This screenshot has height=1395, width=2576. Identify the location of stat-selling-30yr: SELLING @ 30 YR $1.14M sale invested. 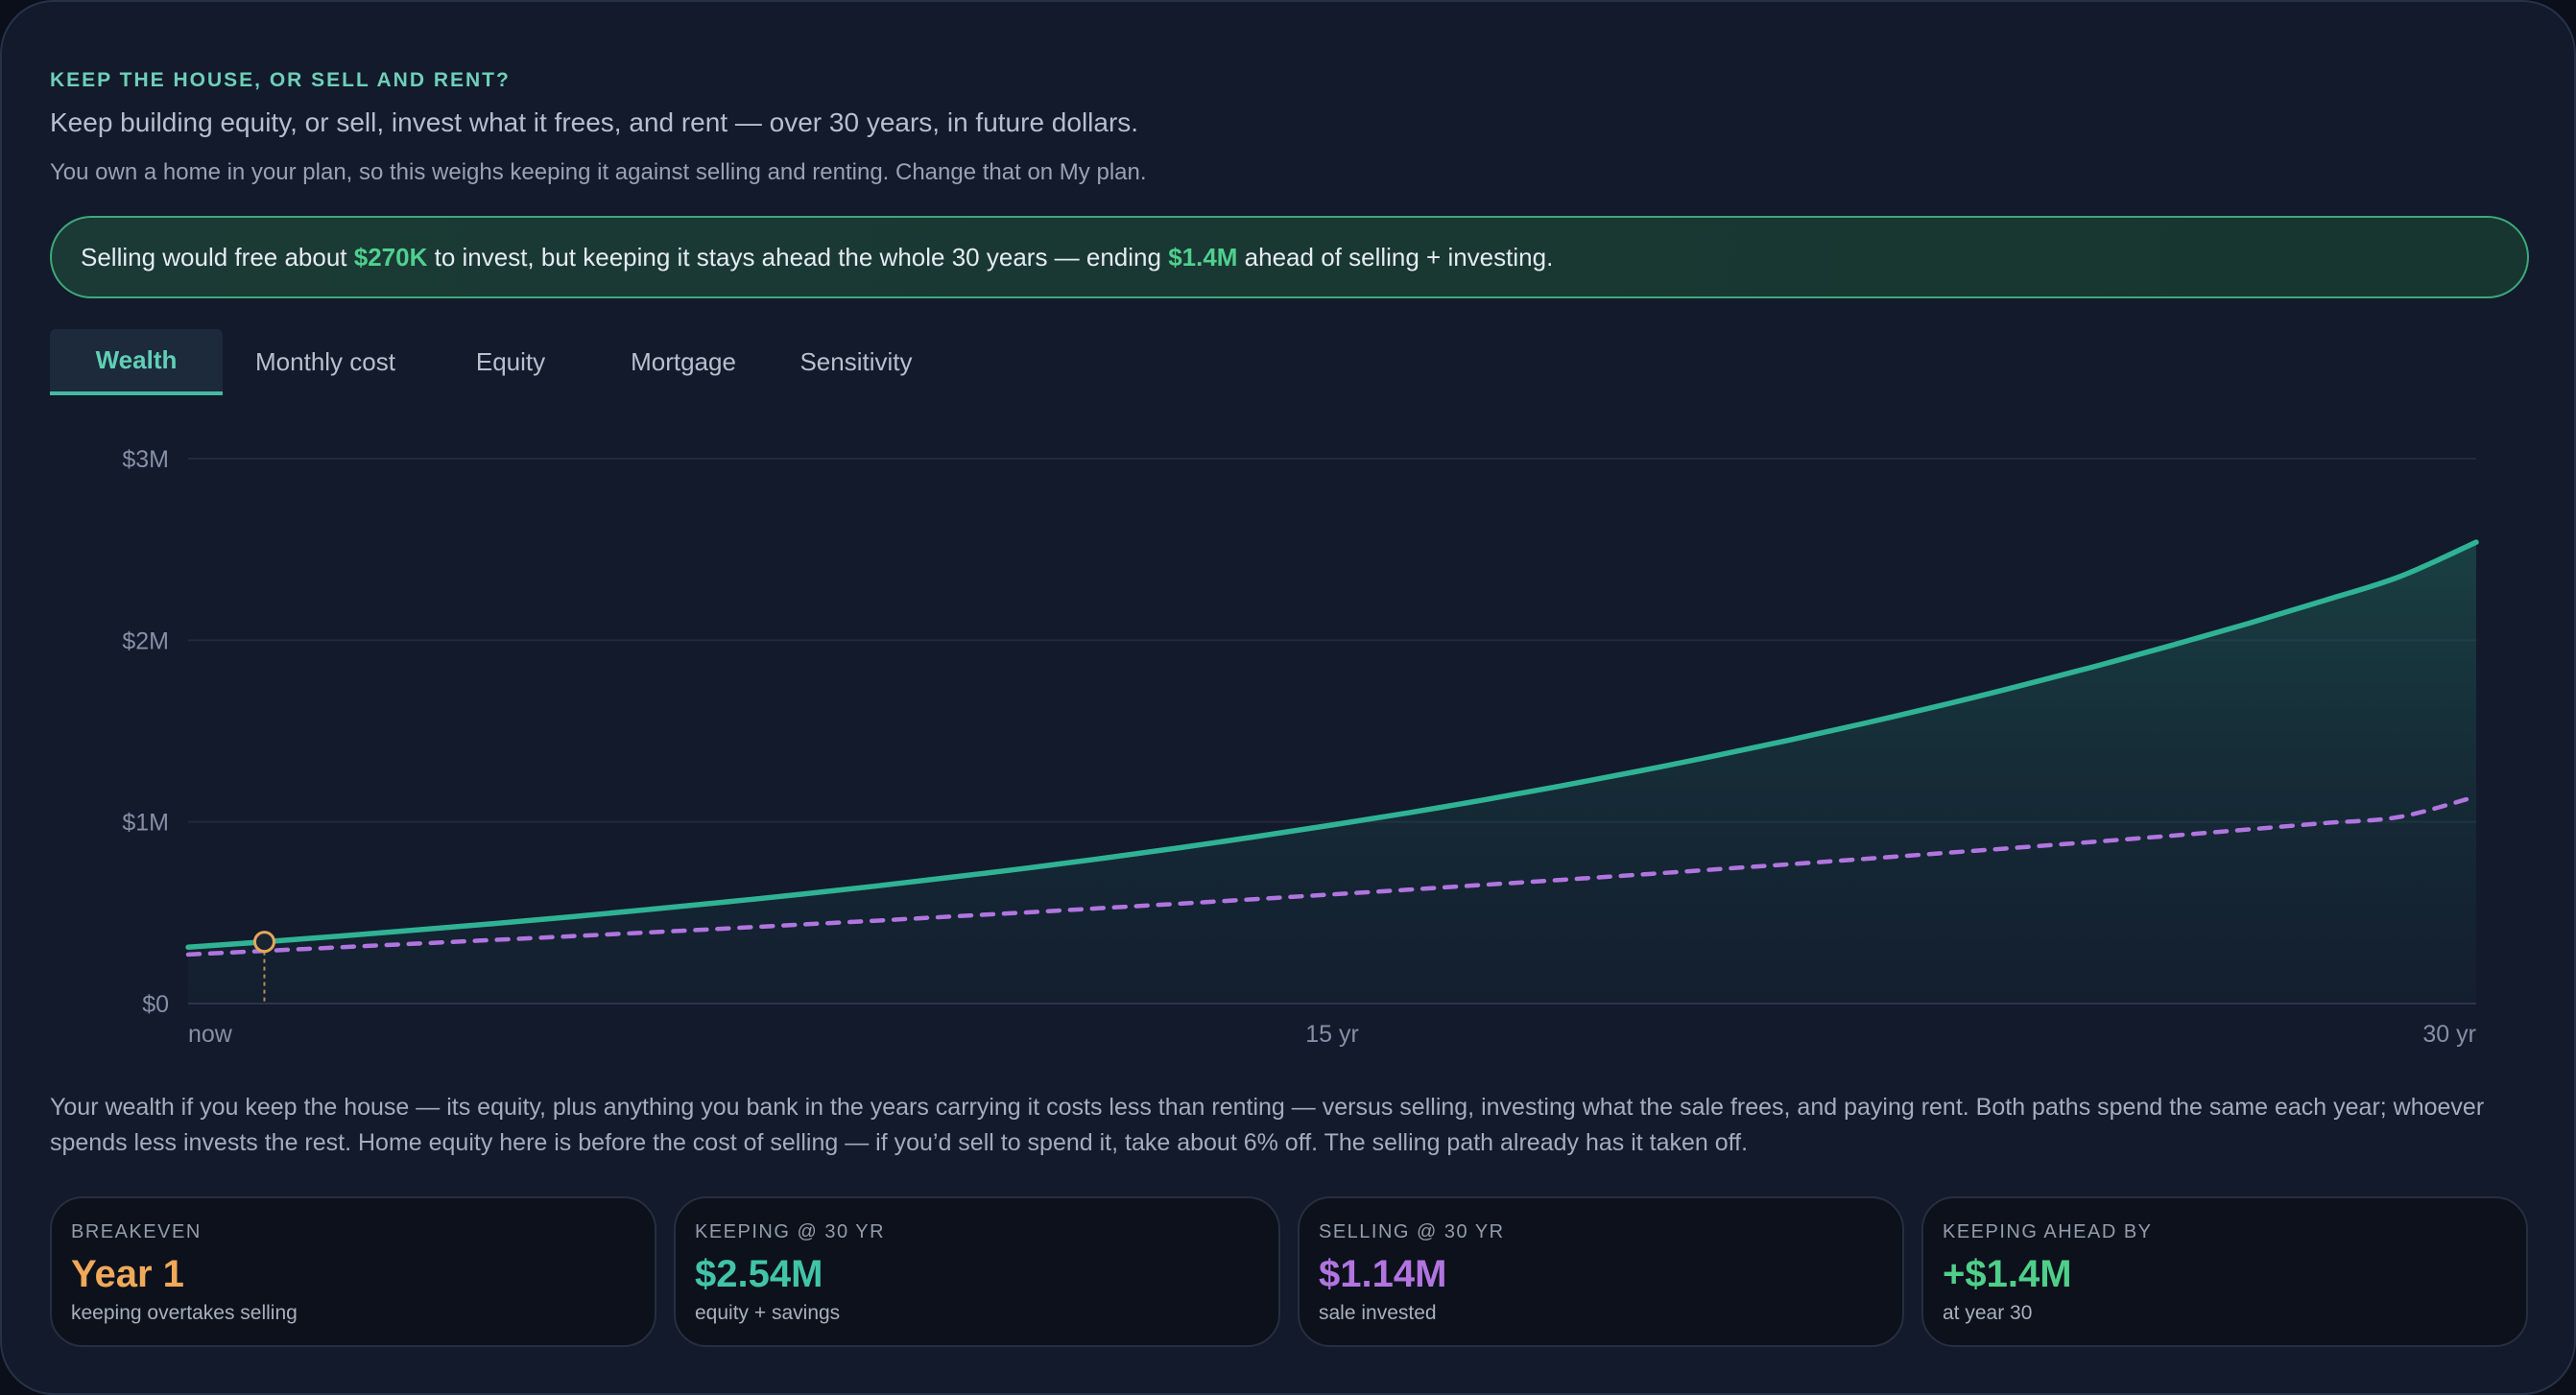
(1601, 1271).